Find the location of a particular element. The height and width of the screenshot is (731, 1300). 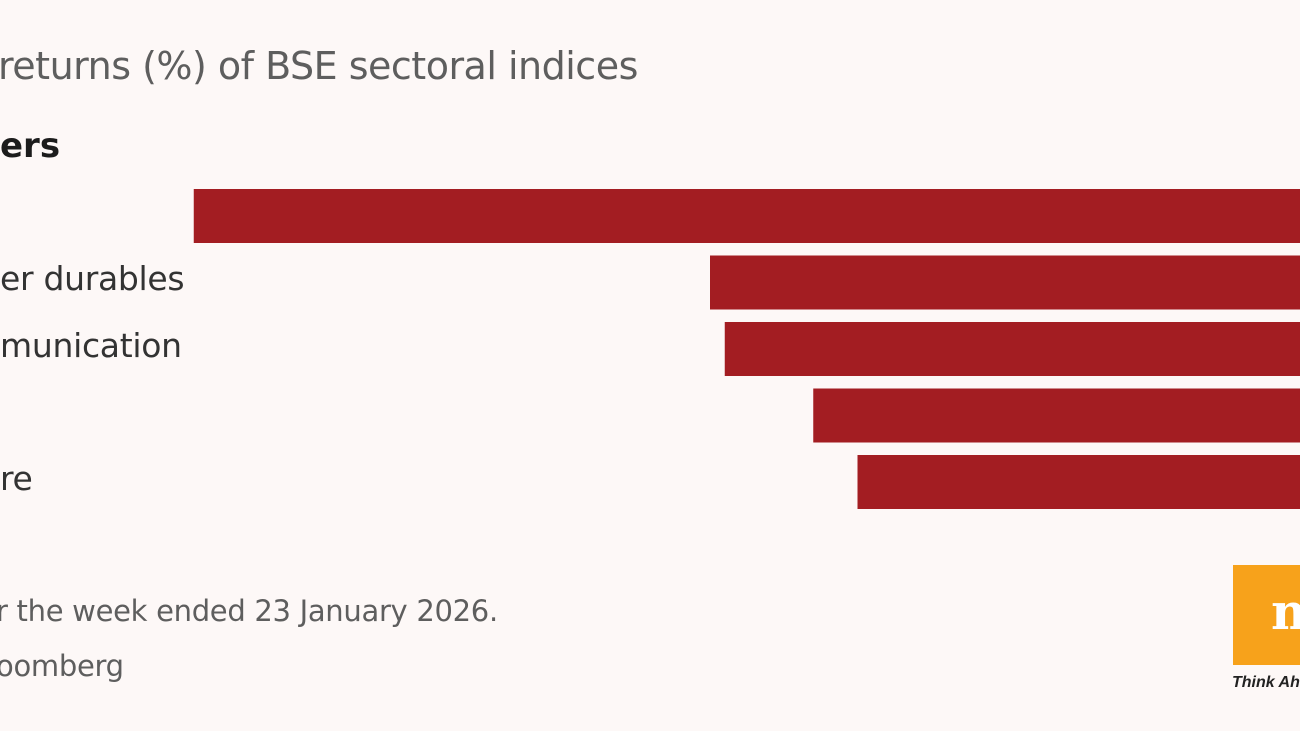

category-label: munication is located at coordinates (91, 345).